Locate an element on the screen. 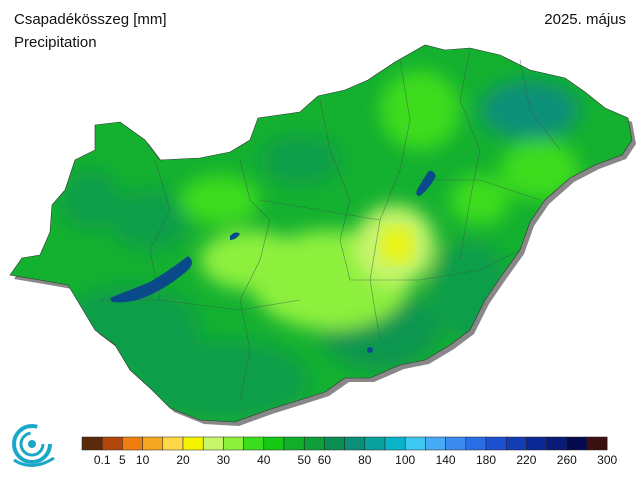 The image size is (640, 480). legend-tick-label: 300 is located at coordinates (607, 460).